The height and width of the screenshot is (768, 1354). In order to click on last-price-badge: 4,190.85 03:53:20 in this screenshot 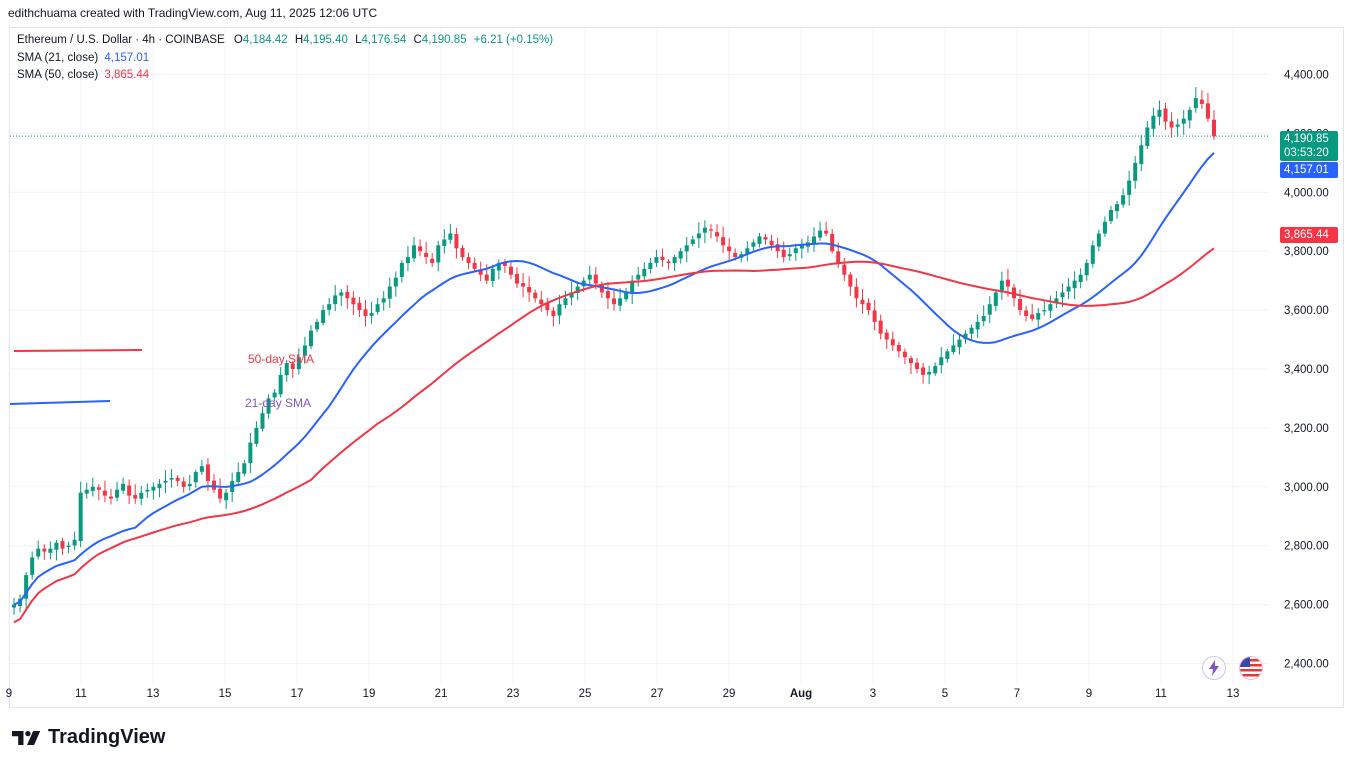, I will do `click(1309, 146)`.